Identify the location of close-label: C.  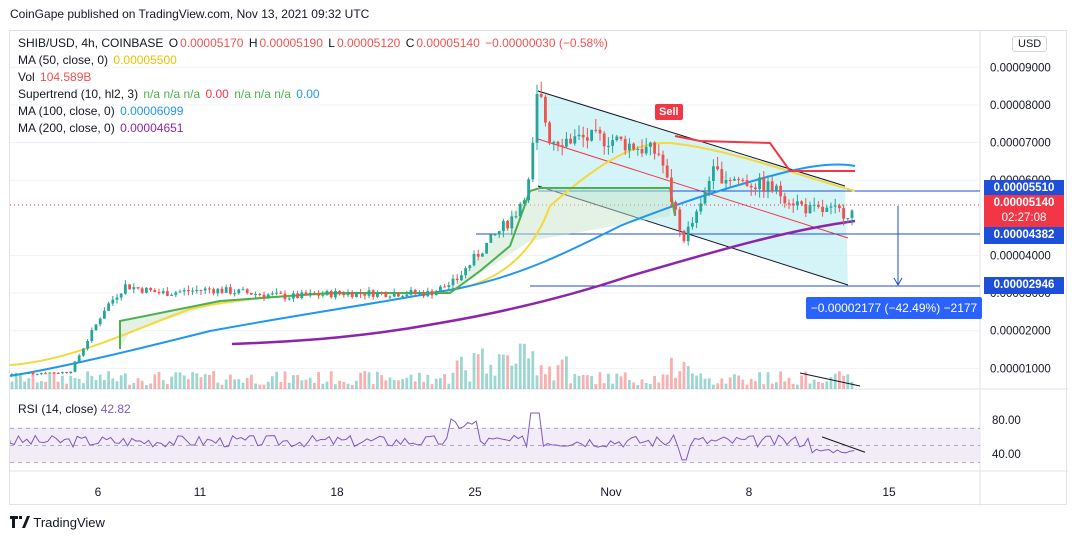
(410, 43).